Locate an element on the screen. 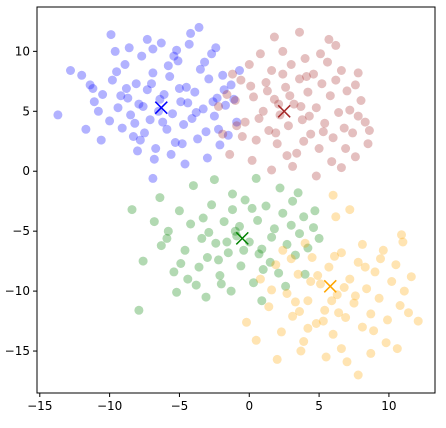  x-axis: −15 −10 −5 0 5 10 is located at coordinates (212, 403).